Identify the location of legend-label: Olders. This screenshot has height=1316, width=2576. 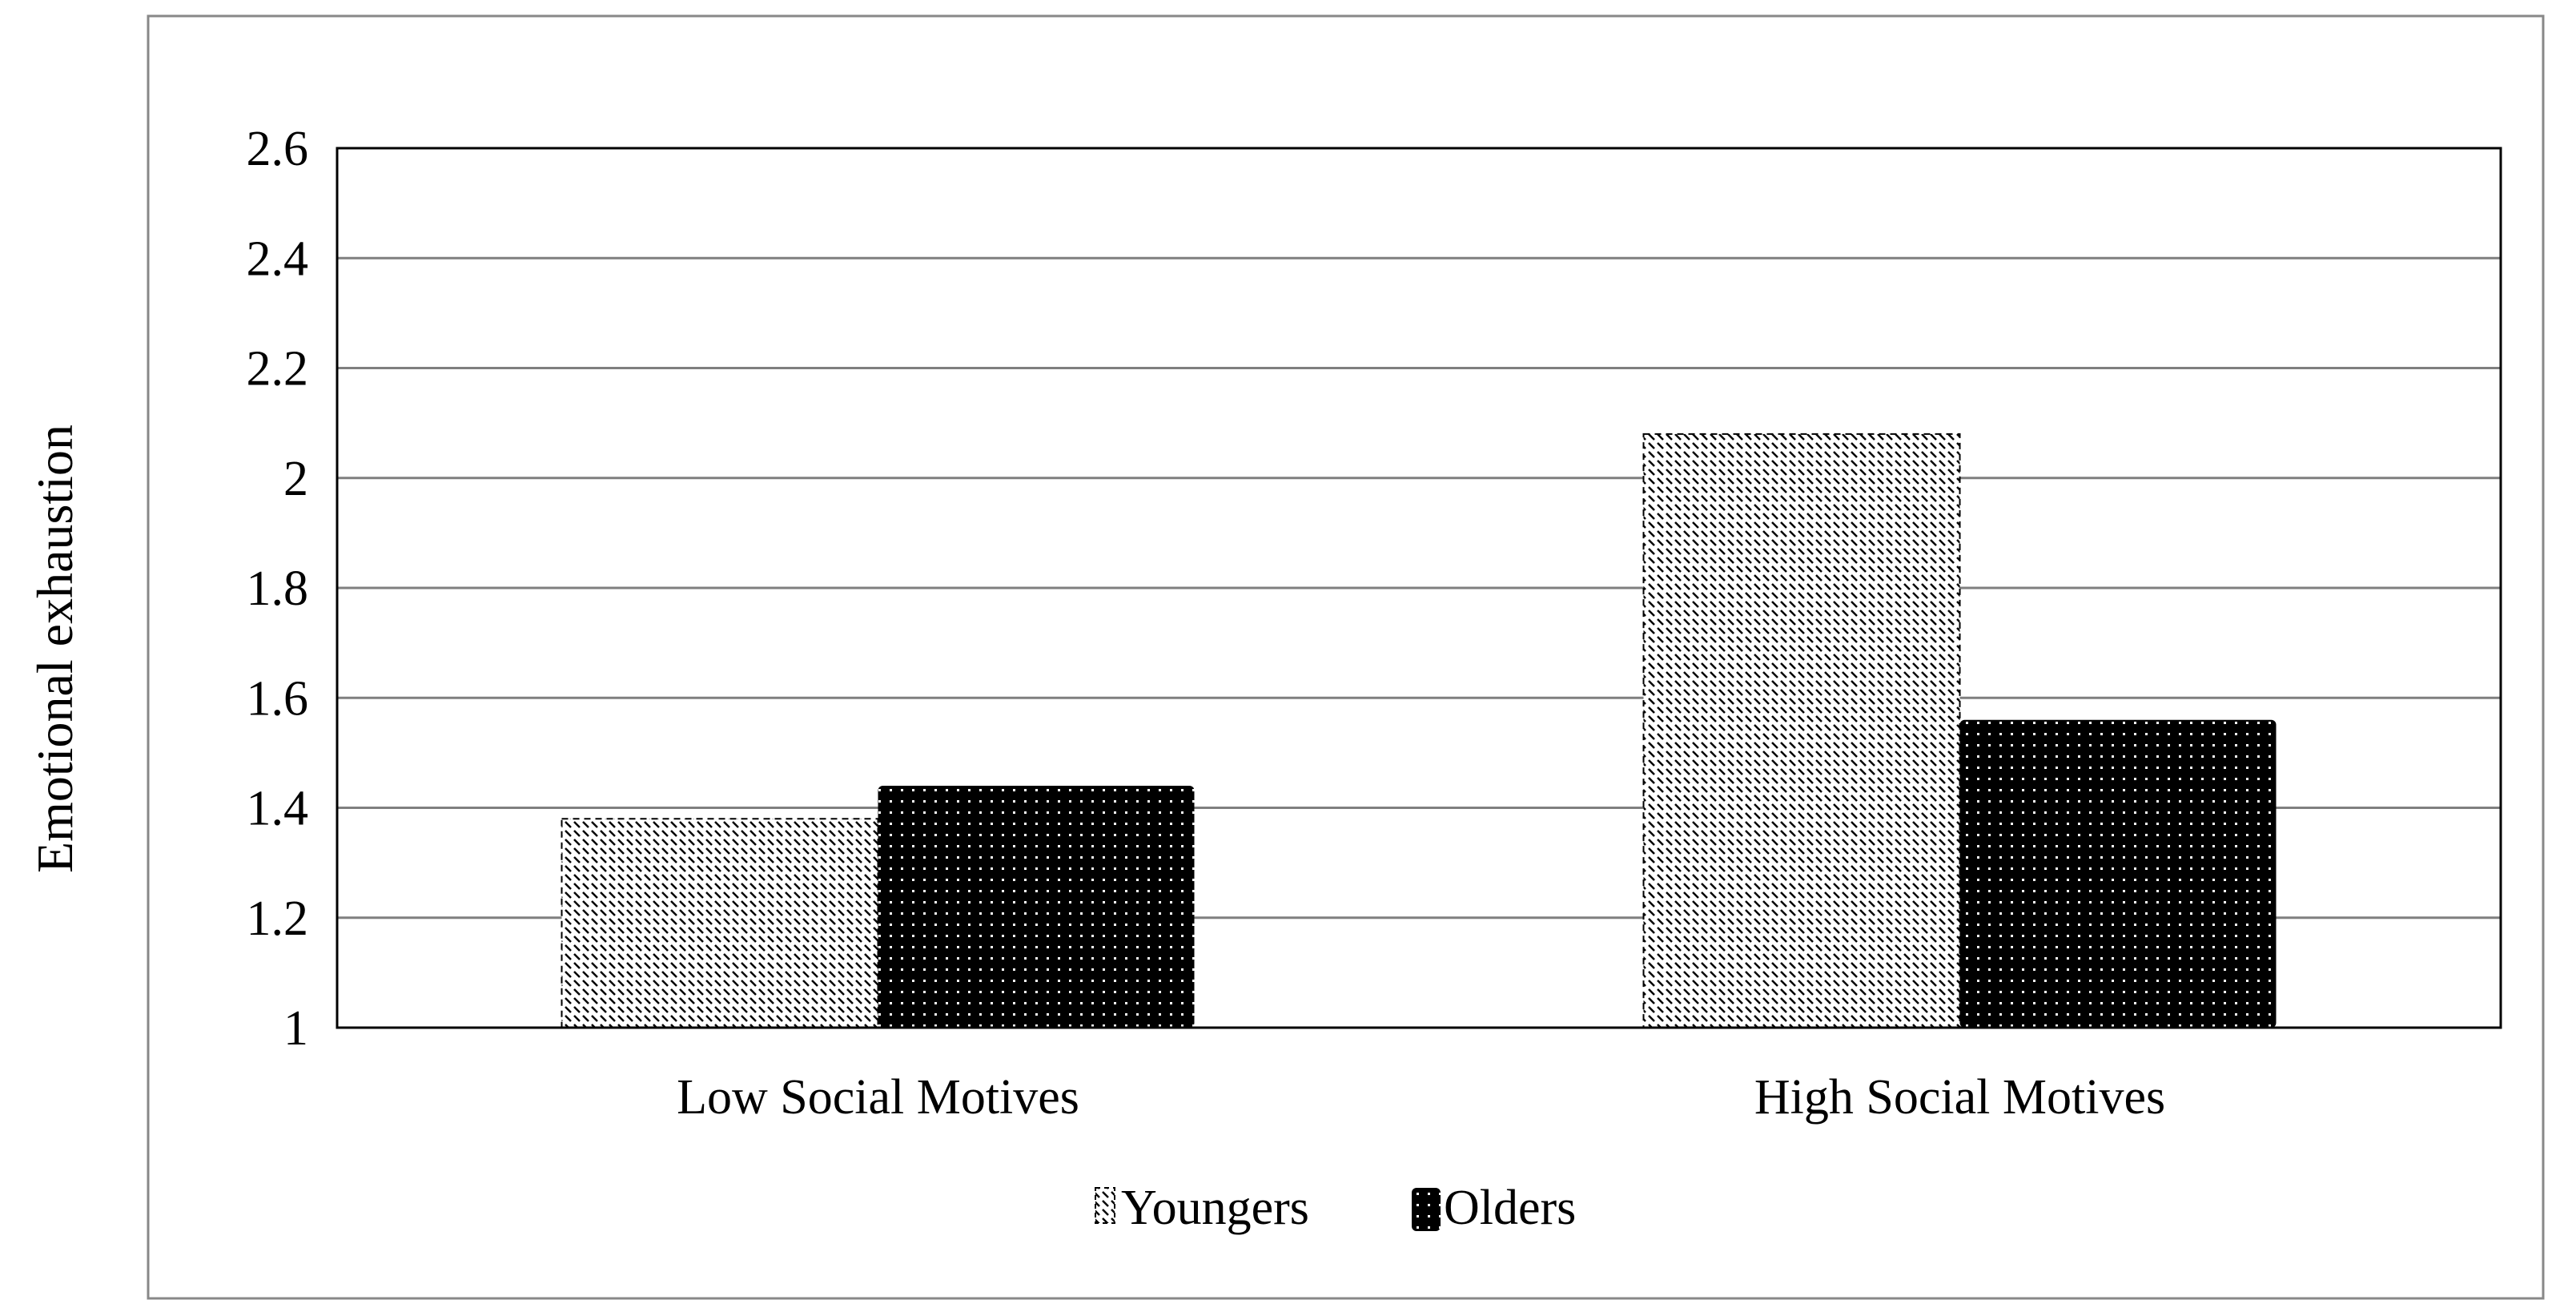
(1510, 1208).